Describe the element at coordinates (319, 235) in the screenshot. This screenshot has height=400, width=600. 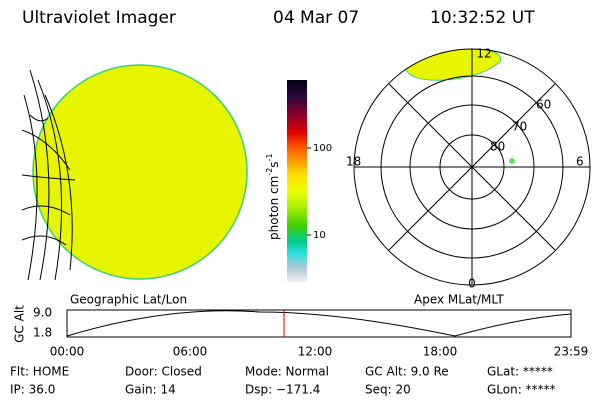
I see `colorbar-tick-label: 10` at that location.